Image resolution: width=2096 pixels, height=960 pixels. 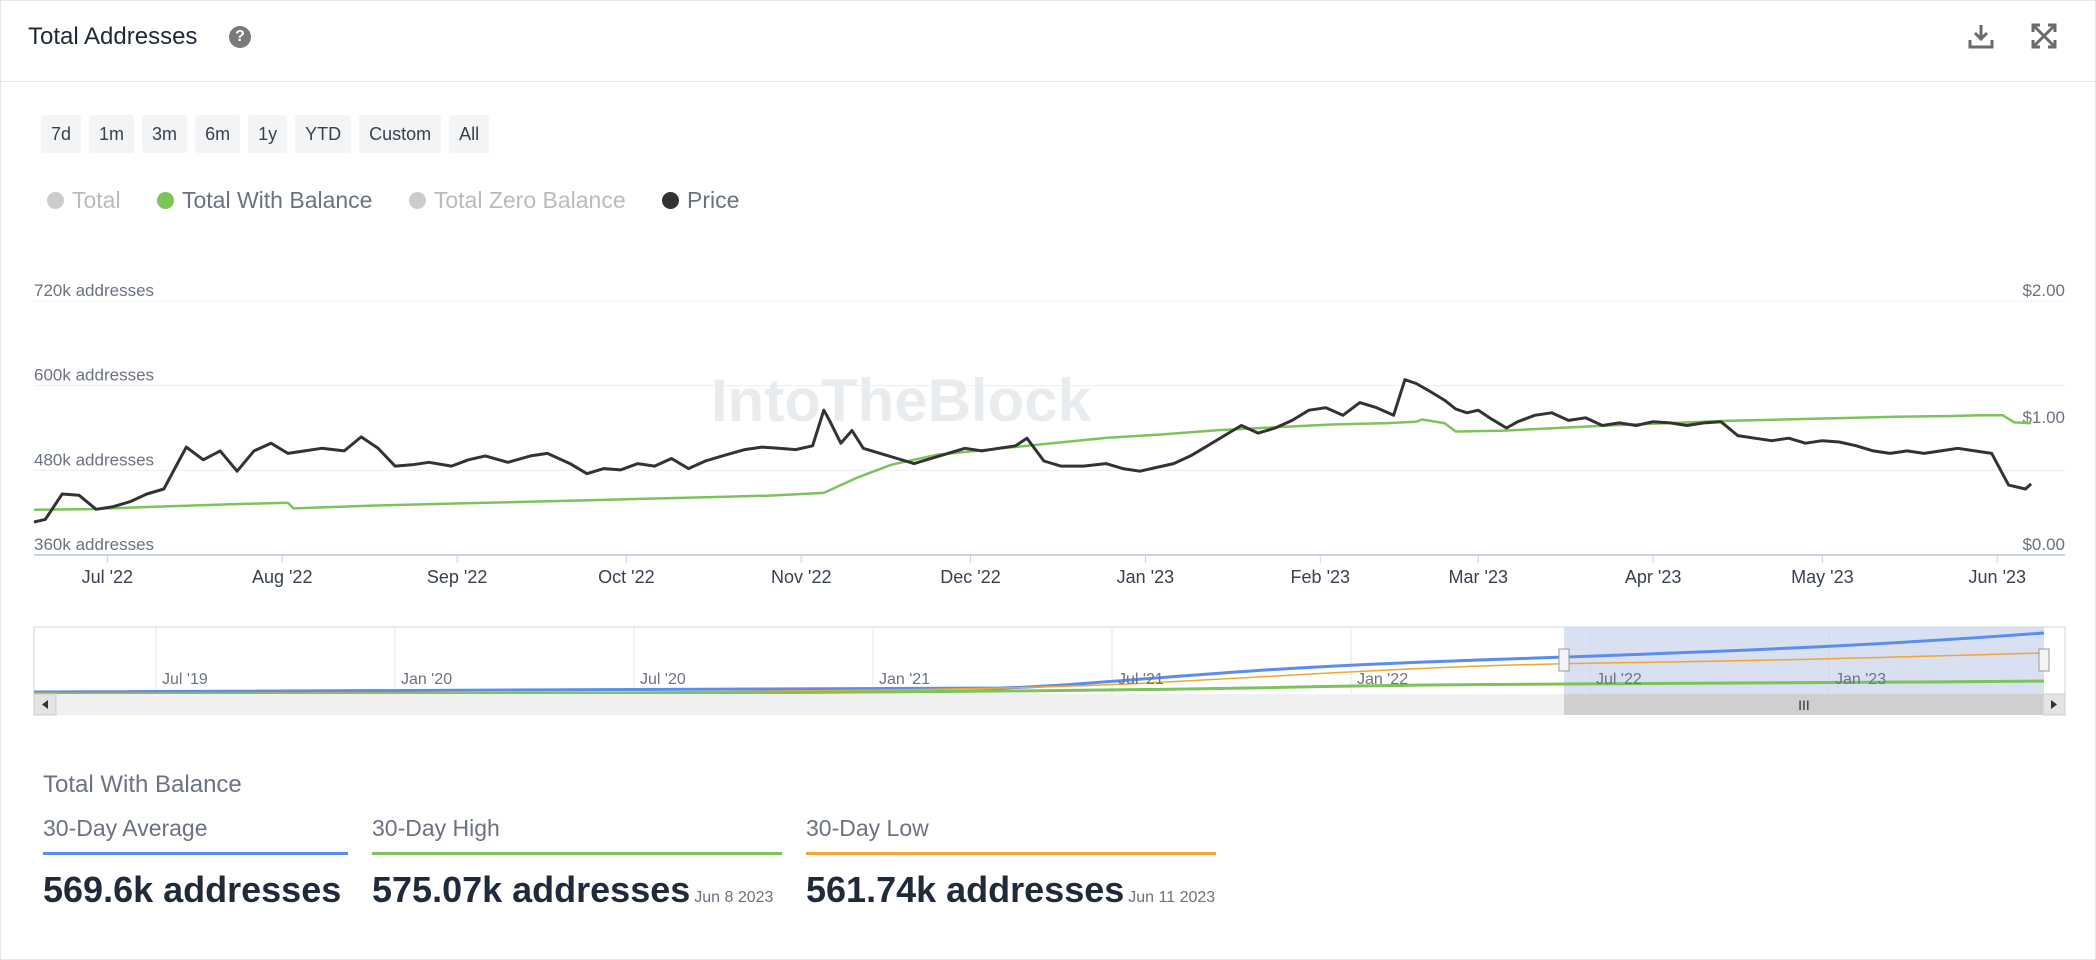 What do you see at coordinates (713, 200) in the screenshot?
I see `legend-label: Price` at bounding box center [713, 200].